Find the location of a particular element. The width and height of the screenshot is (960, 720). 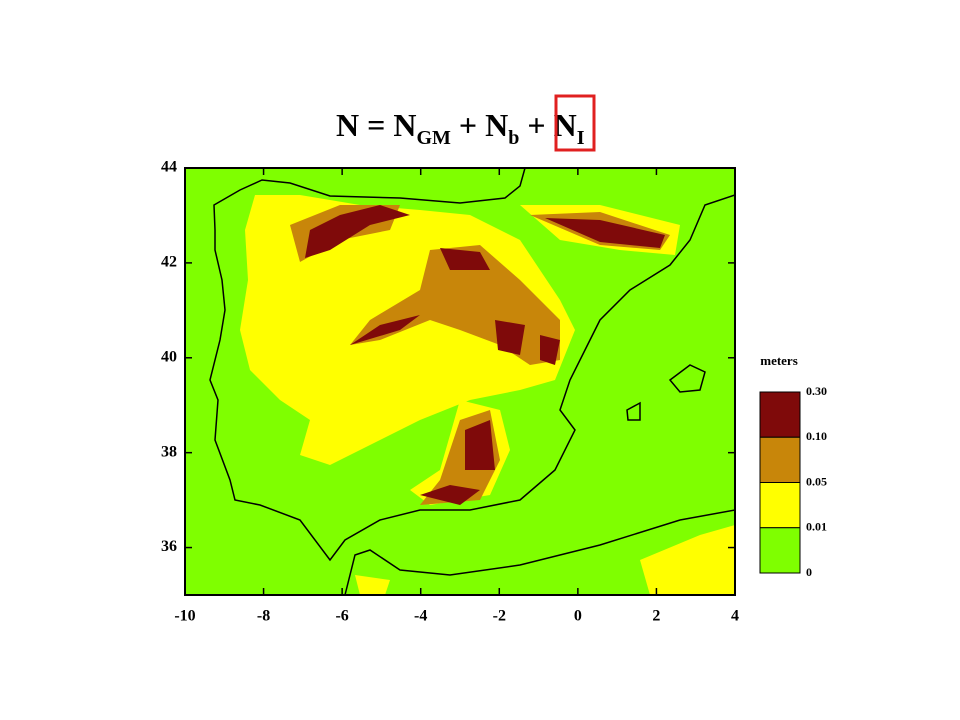

yellow-zone is located at coordinates (545, 560).